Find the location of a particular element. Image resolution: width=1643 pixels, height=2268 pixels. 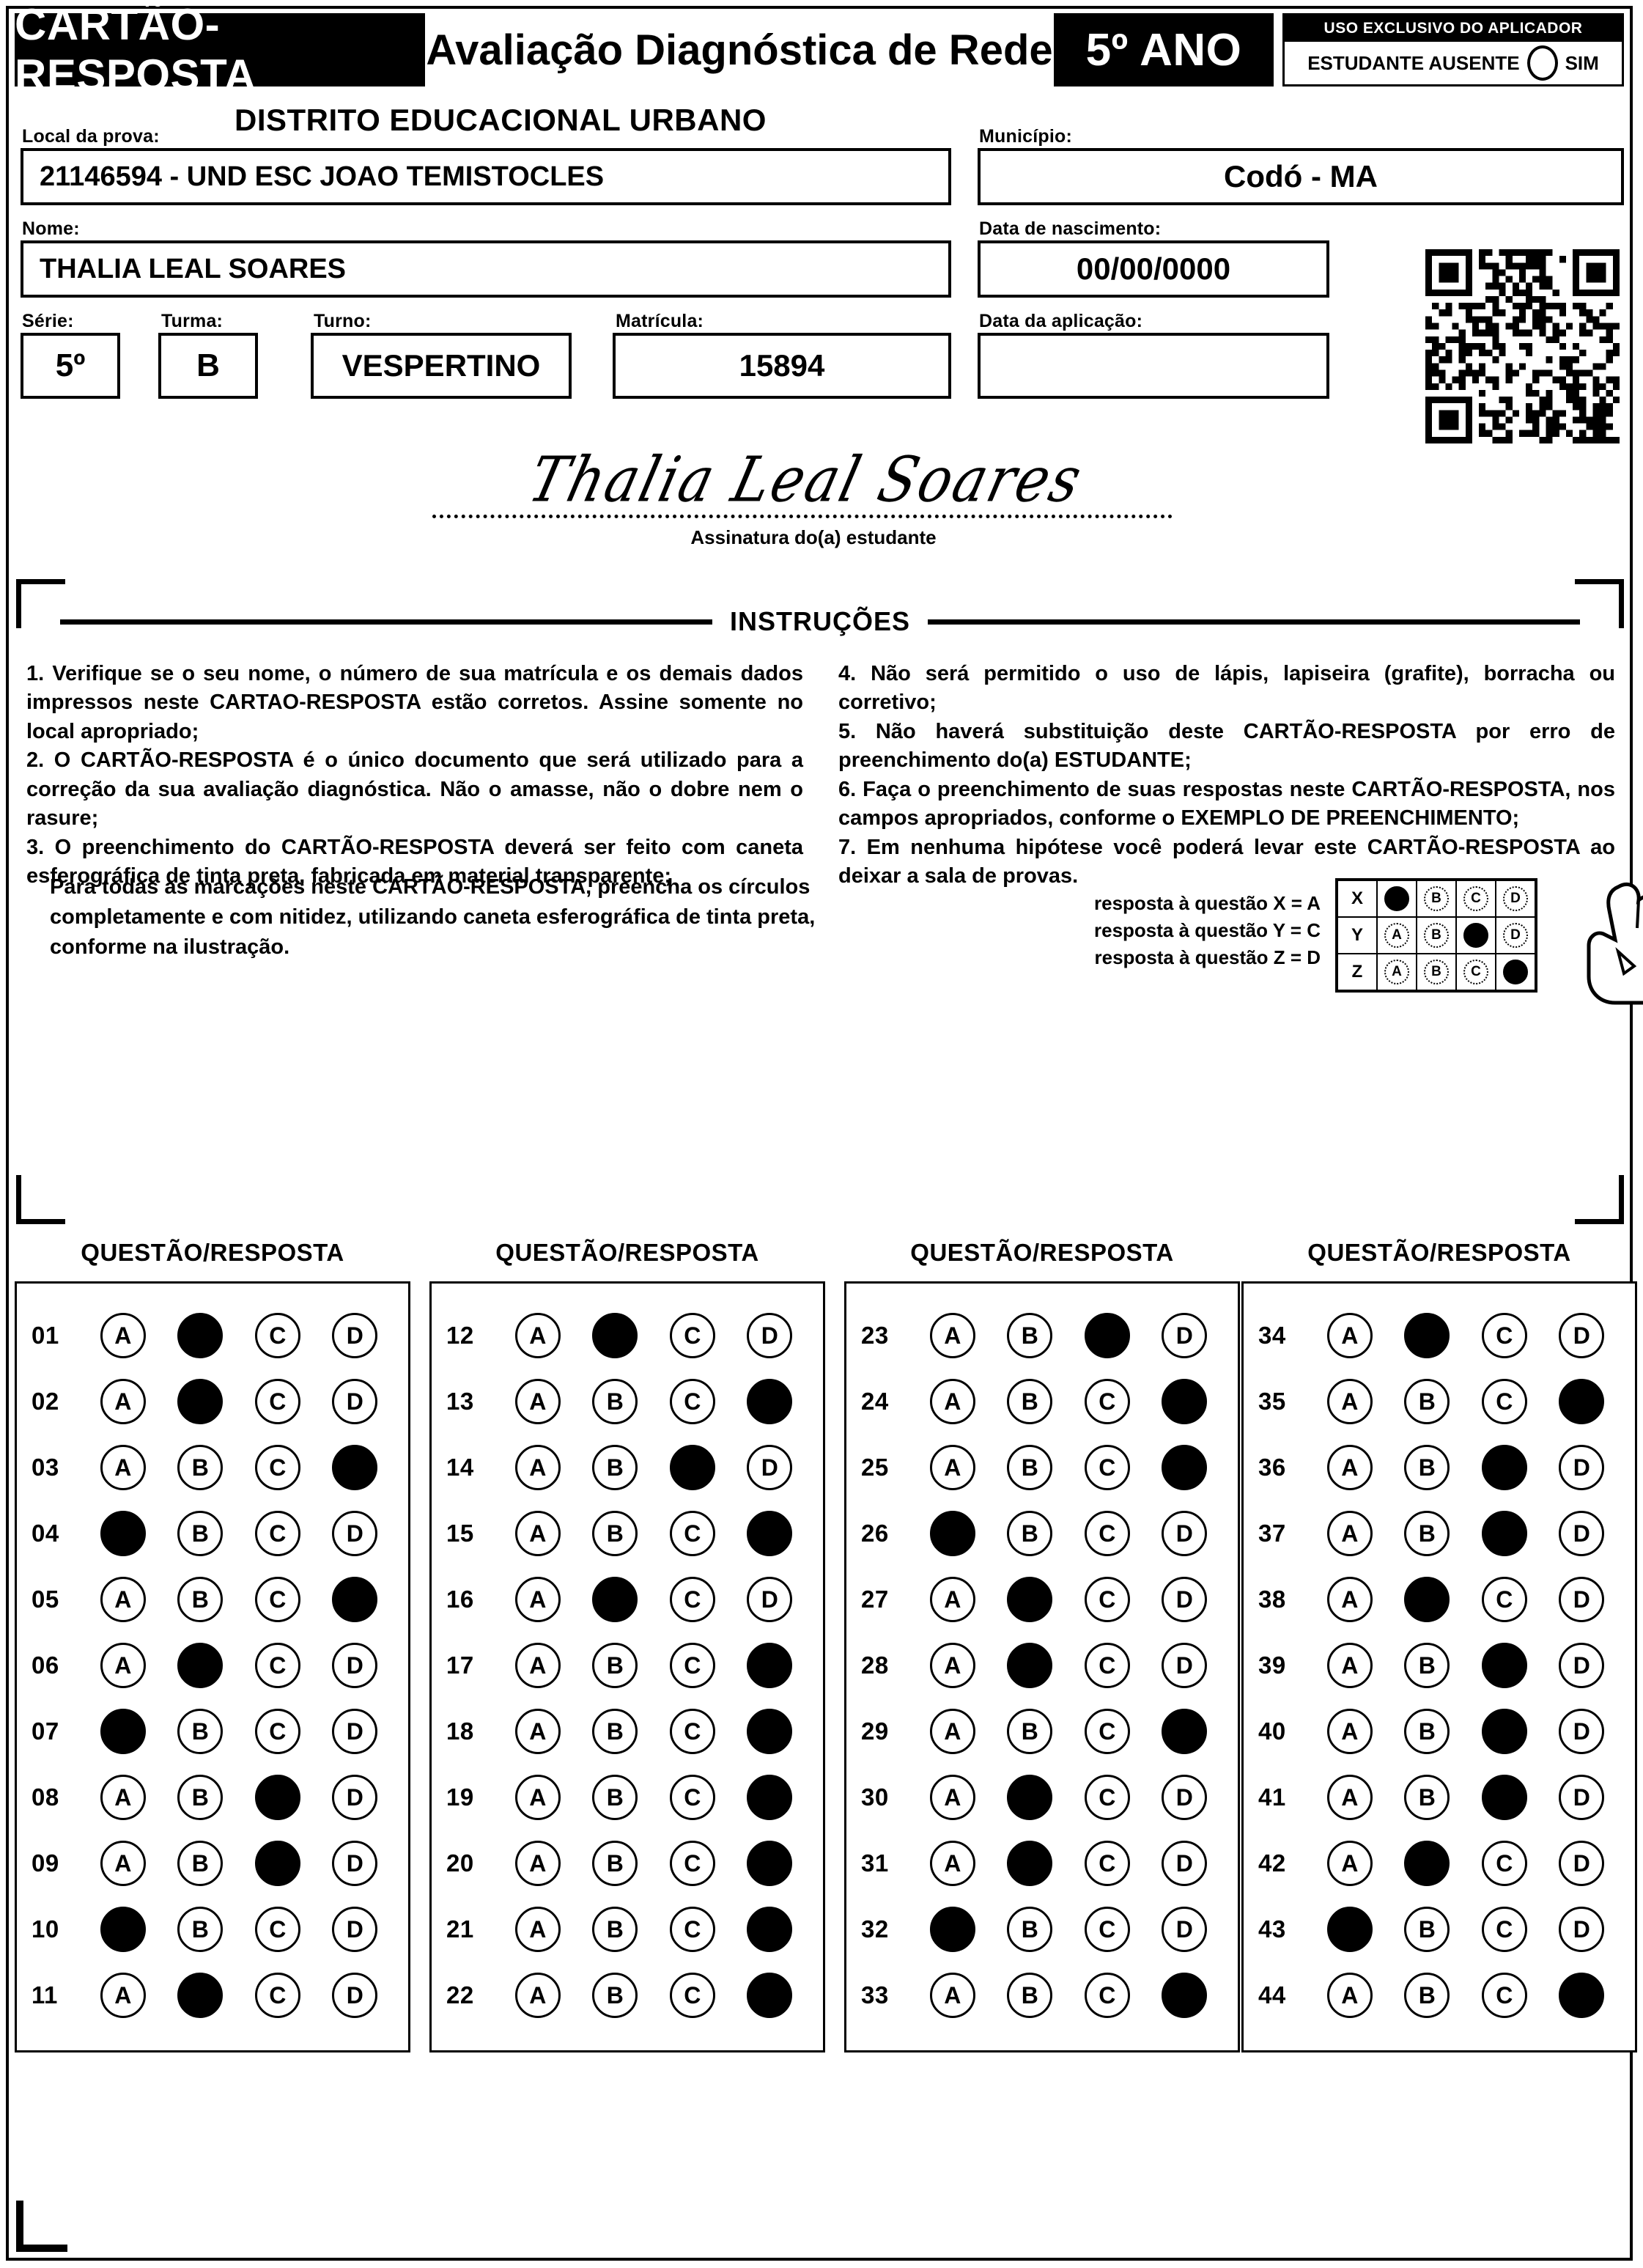

matricula-field: 15894 is located at coordinates (782, 366).